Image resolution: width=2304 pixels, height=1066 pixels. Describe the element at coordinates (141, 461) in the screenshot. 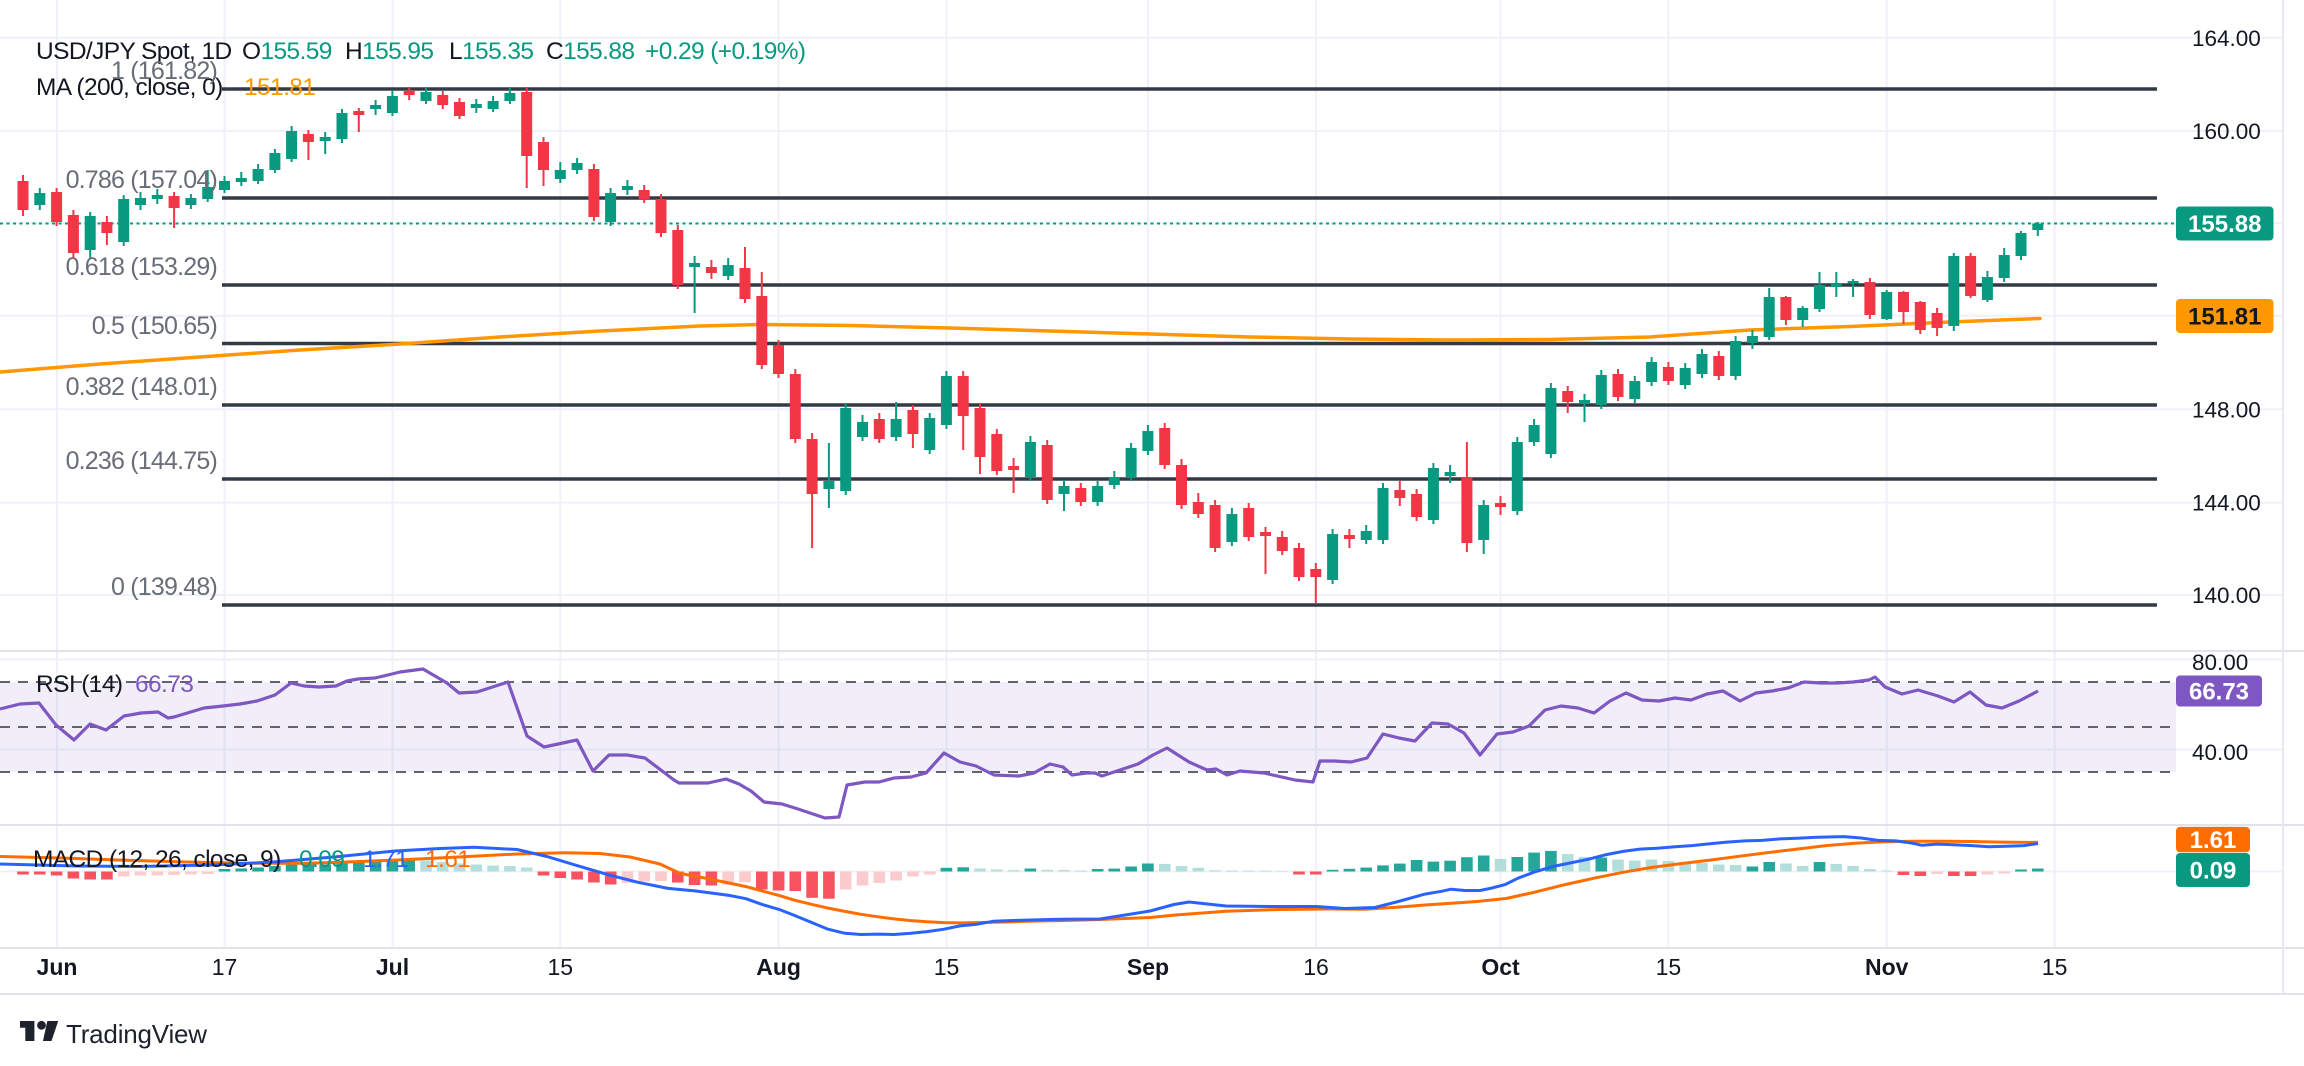

I see `svg-text: 0.236 (144.75)` at that location.